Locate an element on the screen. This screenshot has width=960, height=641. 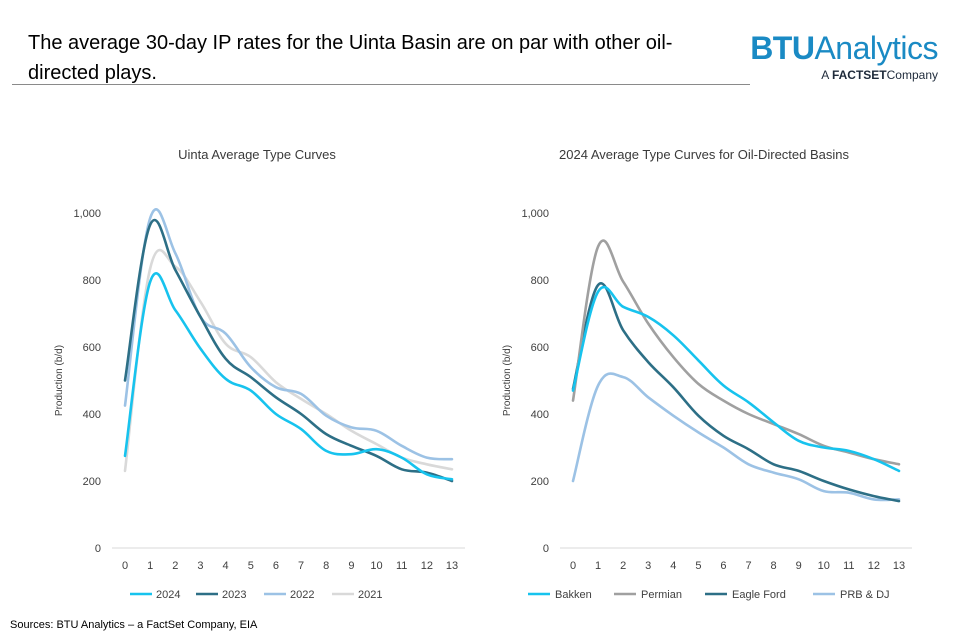
logo-analytics-text: Analytics is located at coordinates (876, 48).